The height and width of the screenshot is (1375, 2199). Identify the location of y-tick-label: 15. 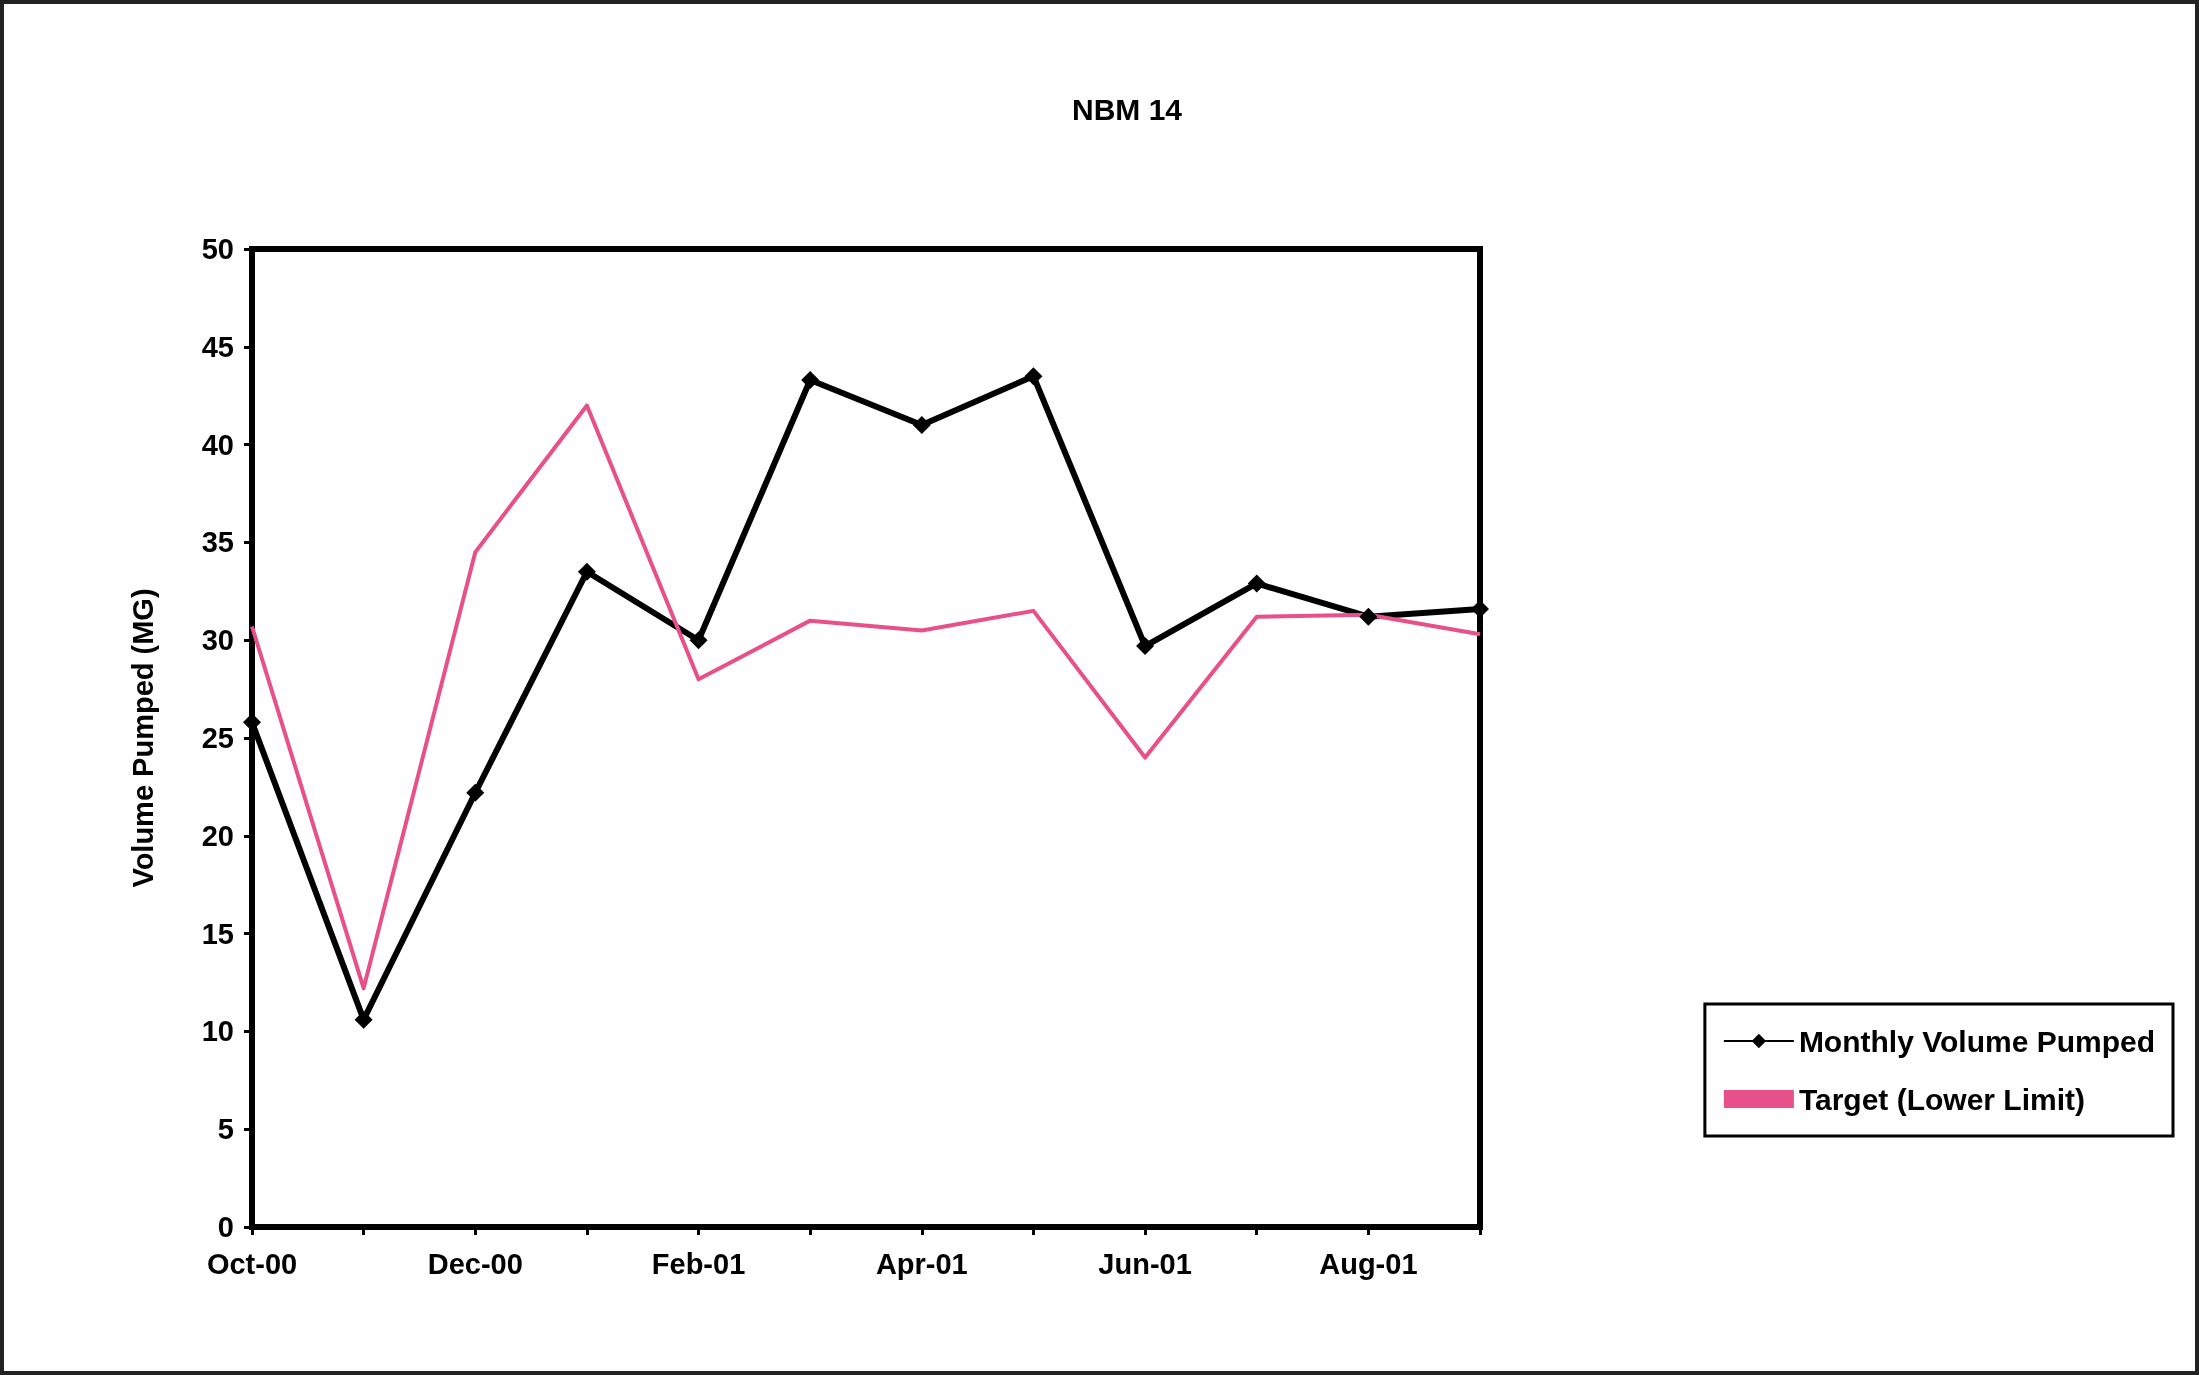
(217, 933).